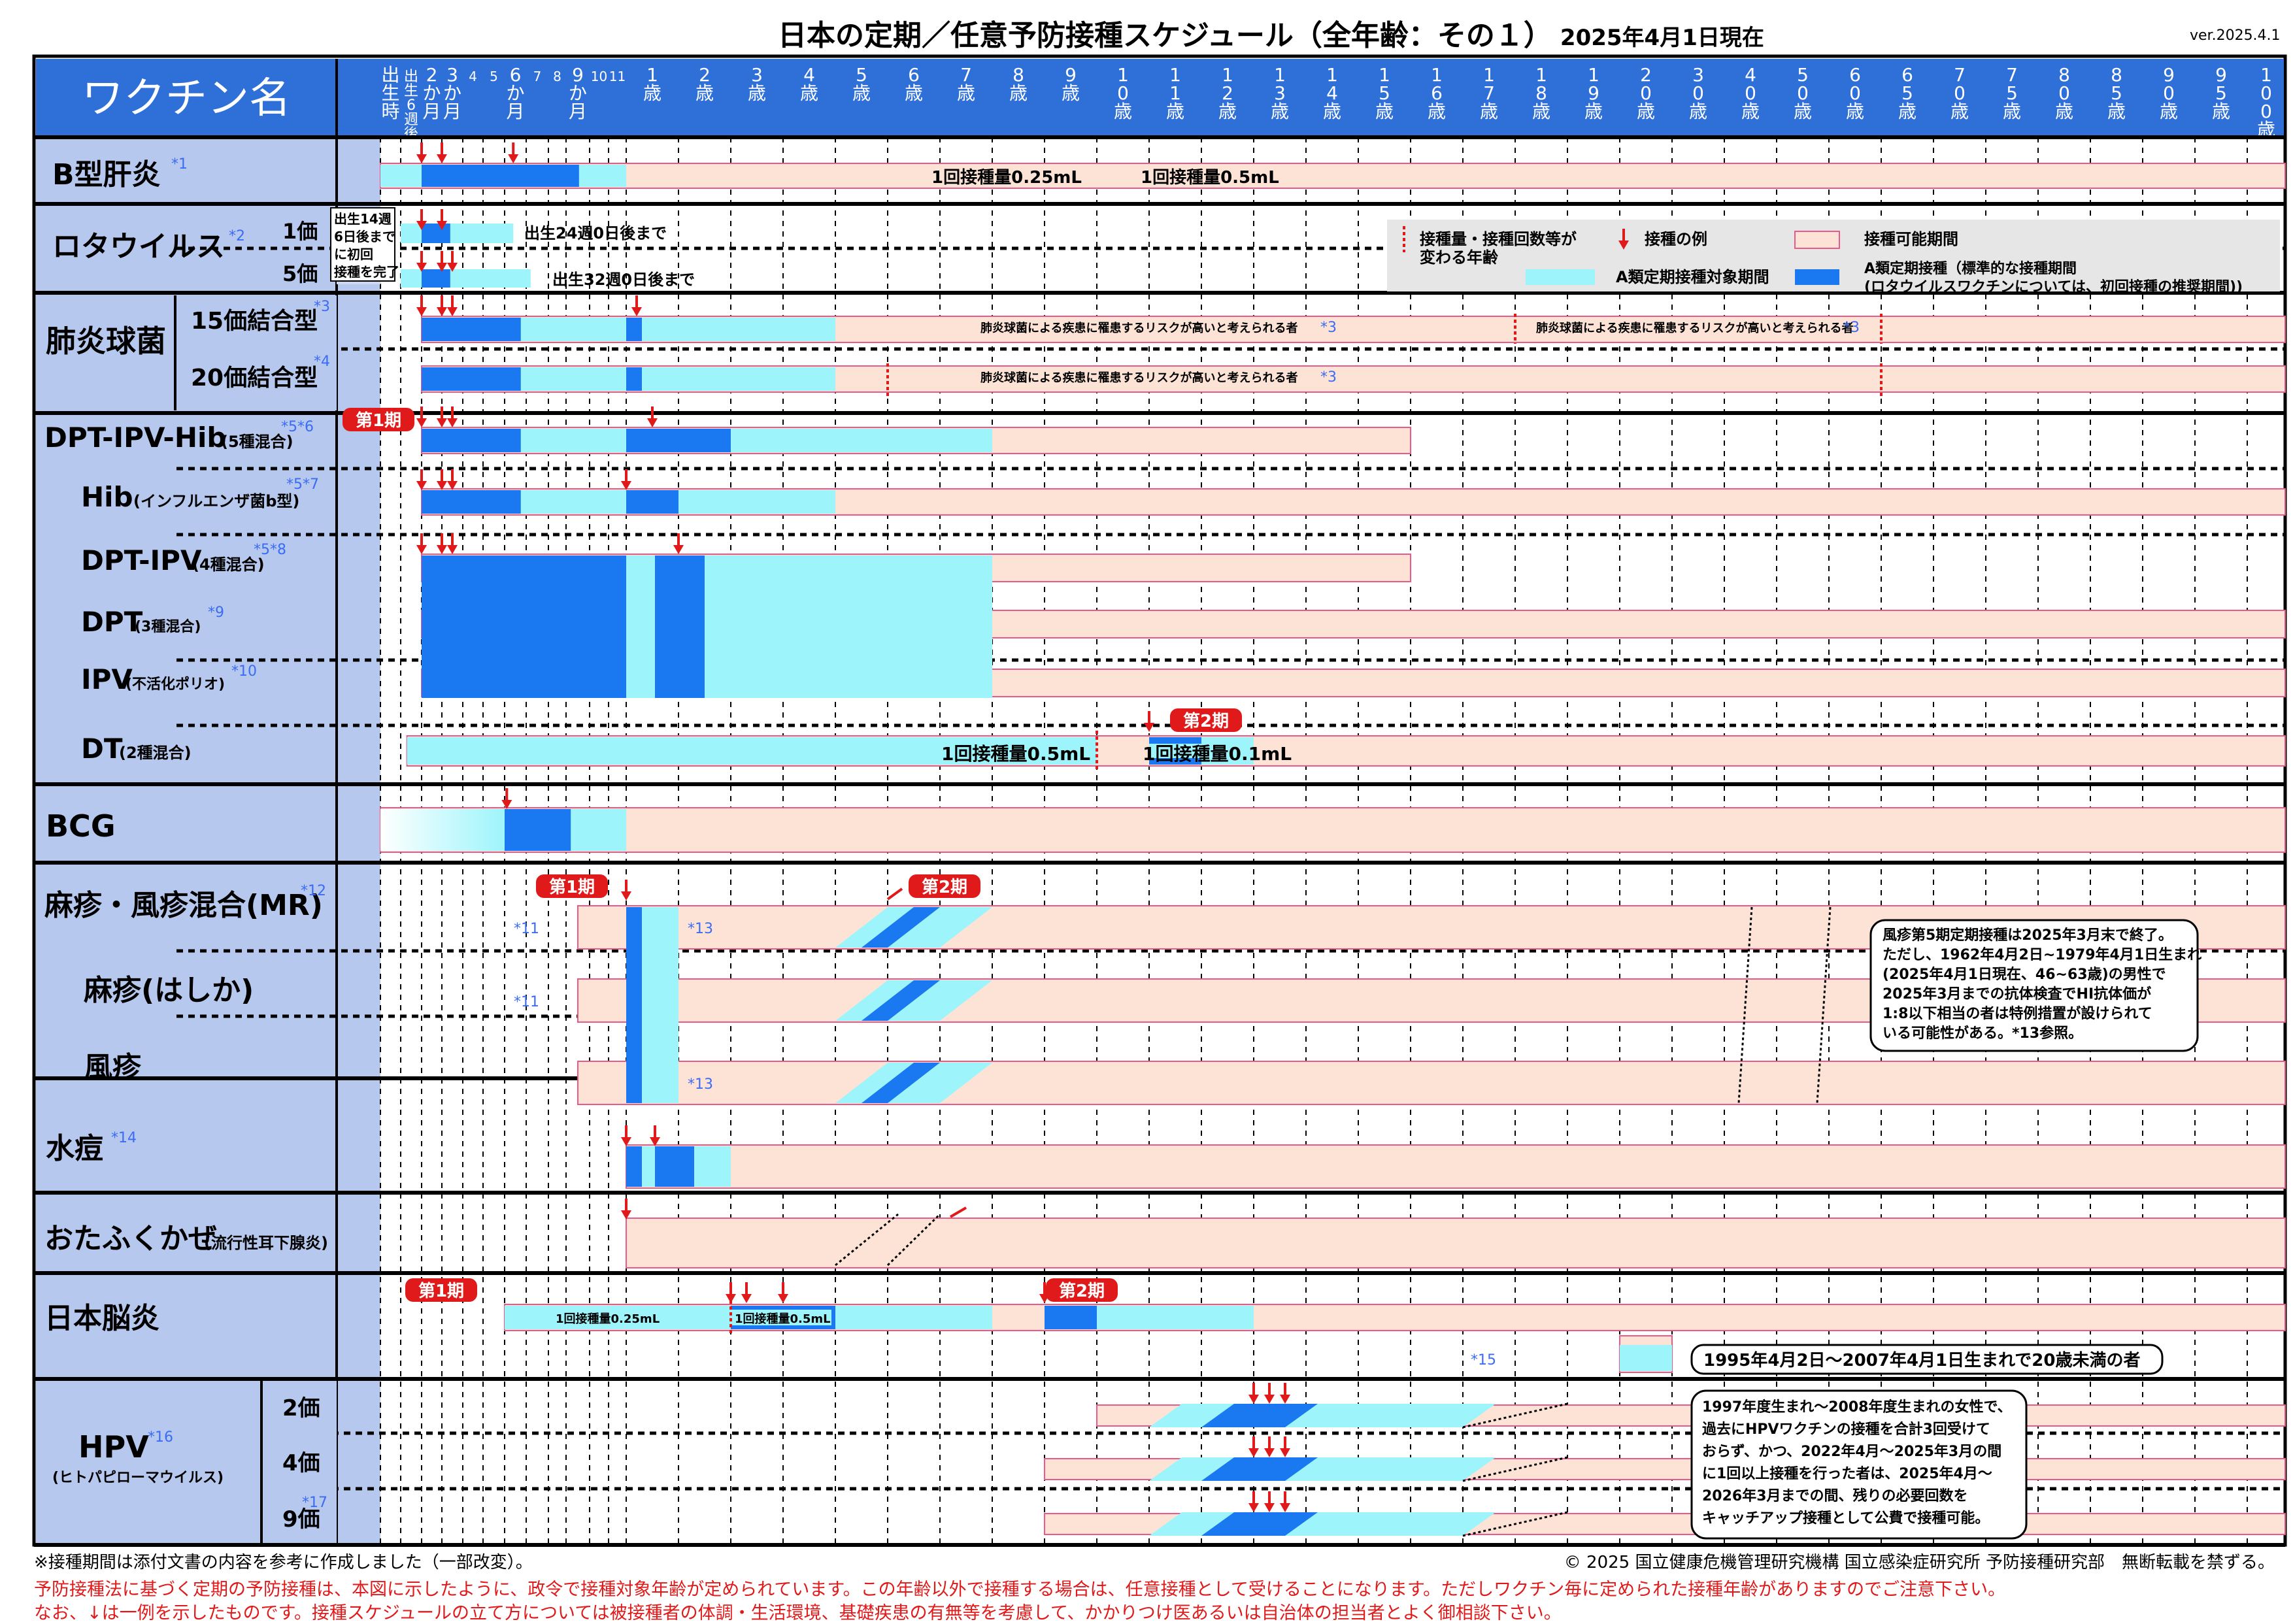 This screenshot has width=2293, height=1624. Describe the element at coordinates (2025, 974) in the screenshot. I see `rubella-callout-text-line: (2025年4月1日現在、46~63歳)の男性で` at that location.